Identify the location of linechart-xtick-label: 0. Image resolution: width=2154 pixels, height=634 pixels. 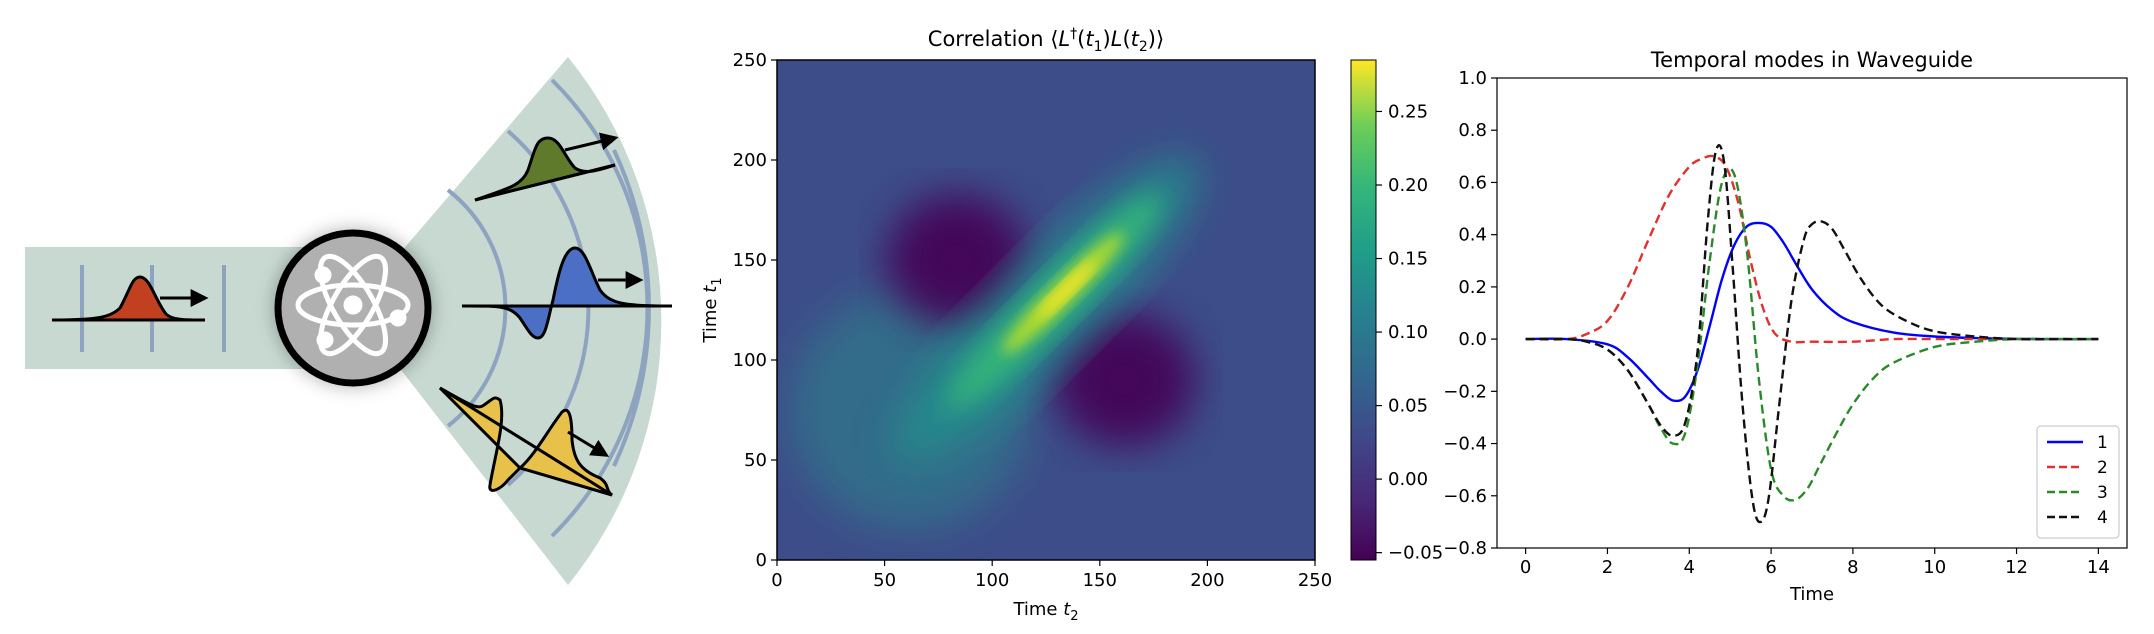
(1525, 567).